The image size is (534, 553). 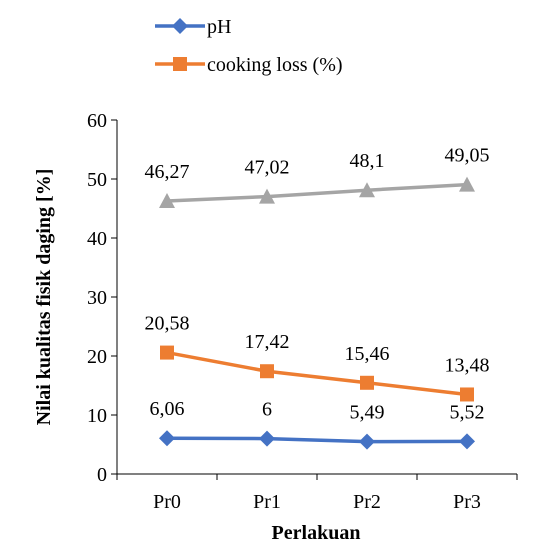 I want to click on y-tick-label: 50, so click(x=97, y=180).